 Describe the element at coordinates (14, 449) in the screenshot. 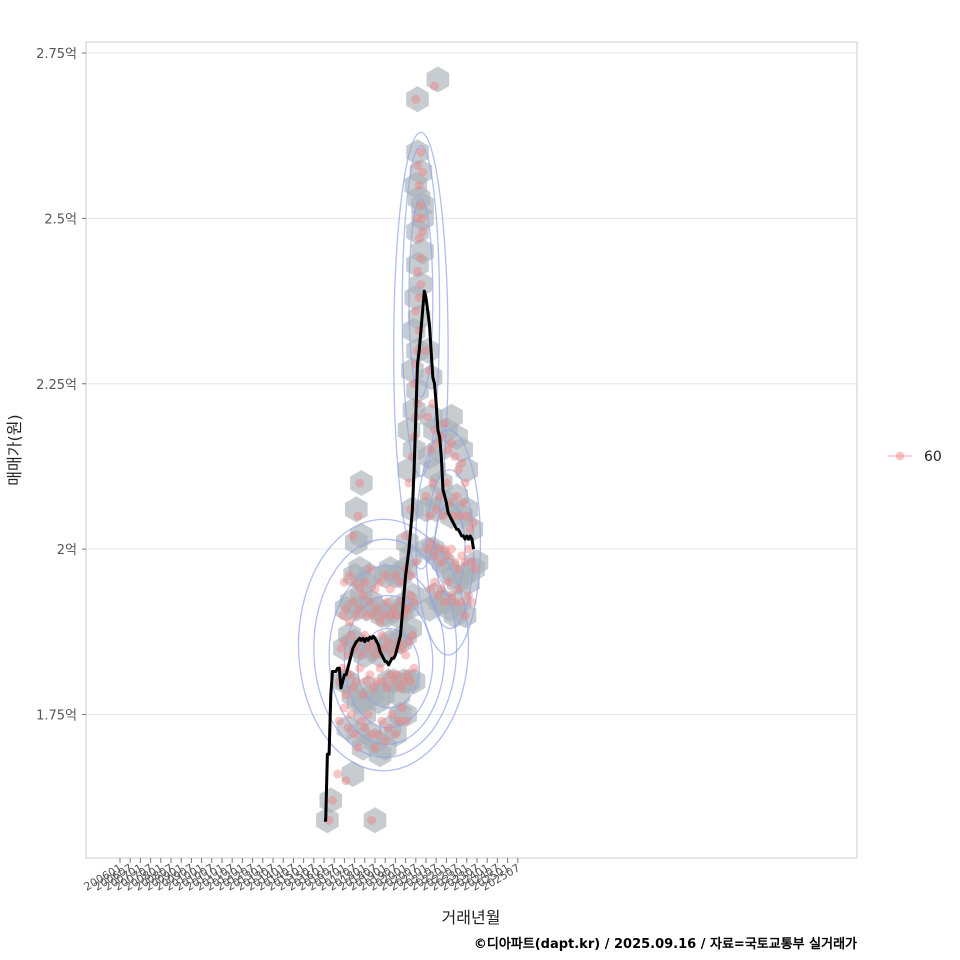

I see `y-axis-title: 매매가(원)` at that location.